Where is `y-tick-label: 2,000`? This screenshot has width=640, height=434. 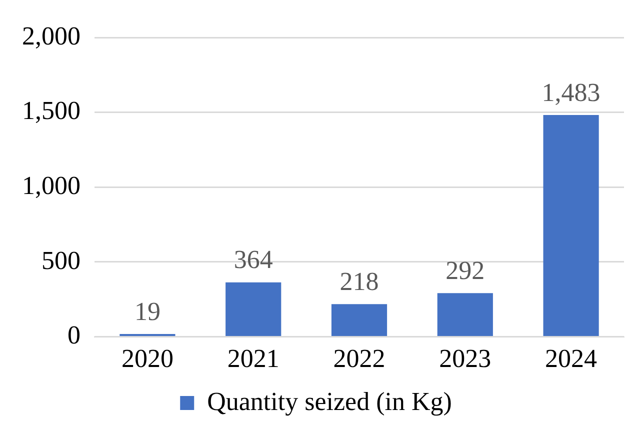
y-tick-label: 2,000 is located at coordinates (51, 35).